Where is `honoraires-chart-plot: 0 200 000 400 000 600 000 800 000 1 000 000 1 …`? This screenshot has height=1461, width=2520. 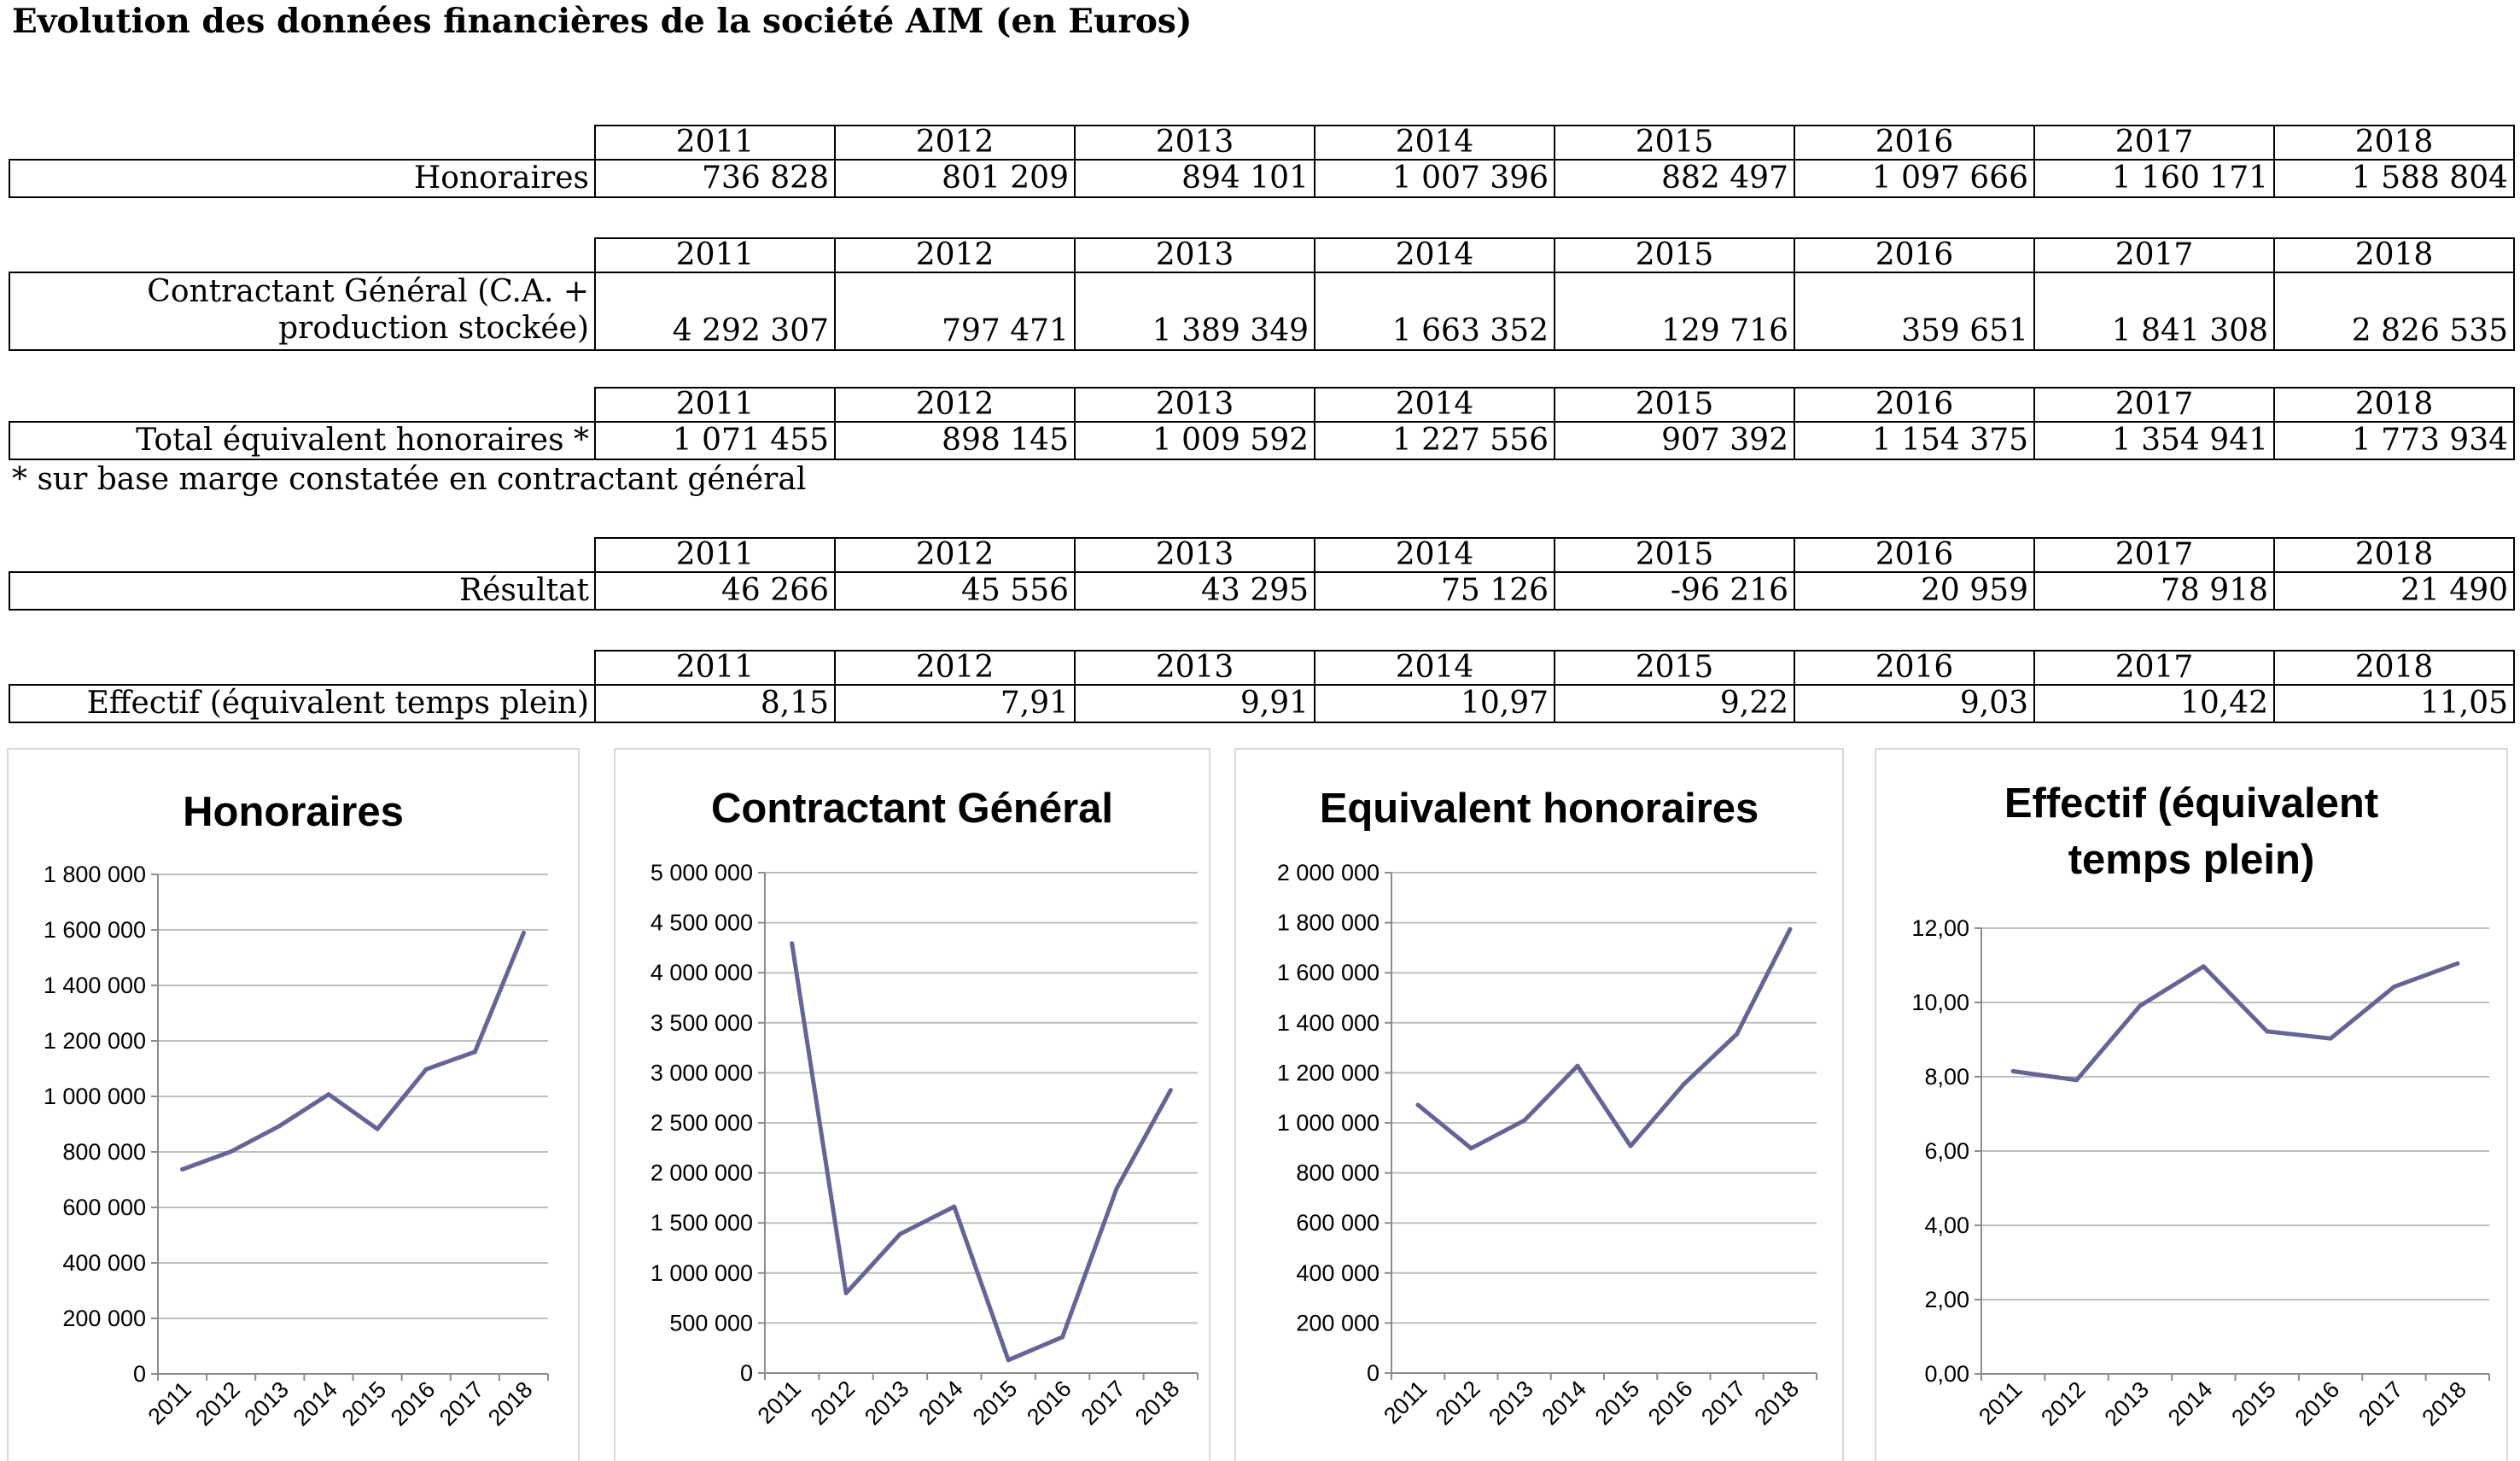 honoraires-chart-plot: 0 200 000 400 000 600 000 800 000 1 000 000 1 … is located at coordinates (296, 1146).